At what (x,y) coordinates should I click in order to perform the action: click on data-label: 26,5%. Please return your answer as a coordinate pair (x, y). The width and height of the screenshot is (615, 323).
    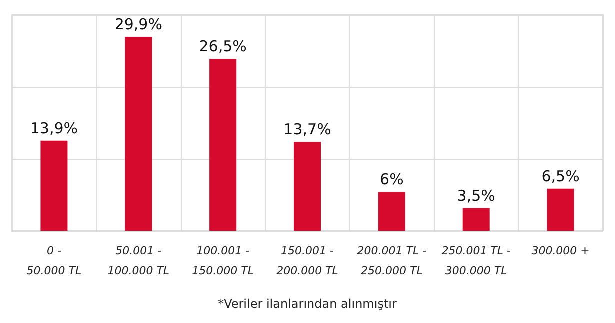
    Looking at the image, I should click on (223, 47).